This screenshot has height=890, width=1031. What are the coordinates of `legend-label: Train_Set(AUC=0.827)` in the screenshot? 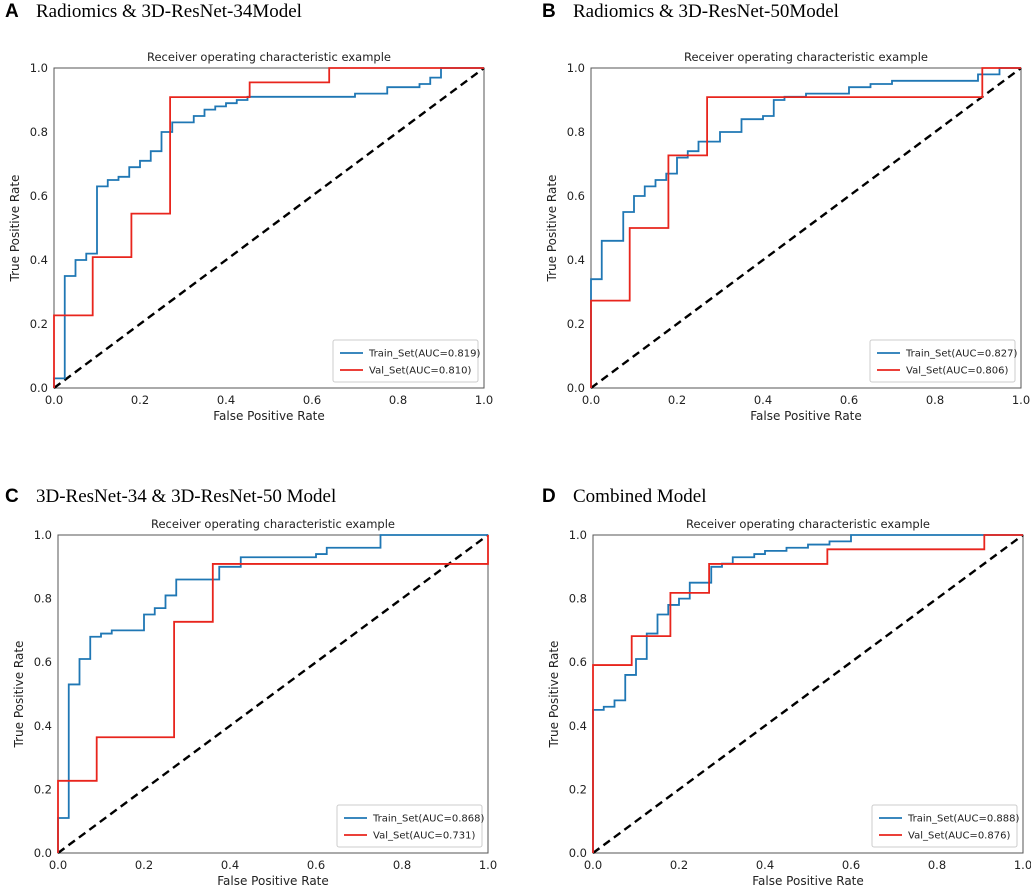 It's located at (961, 354).